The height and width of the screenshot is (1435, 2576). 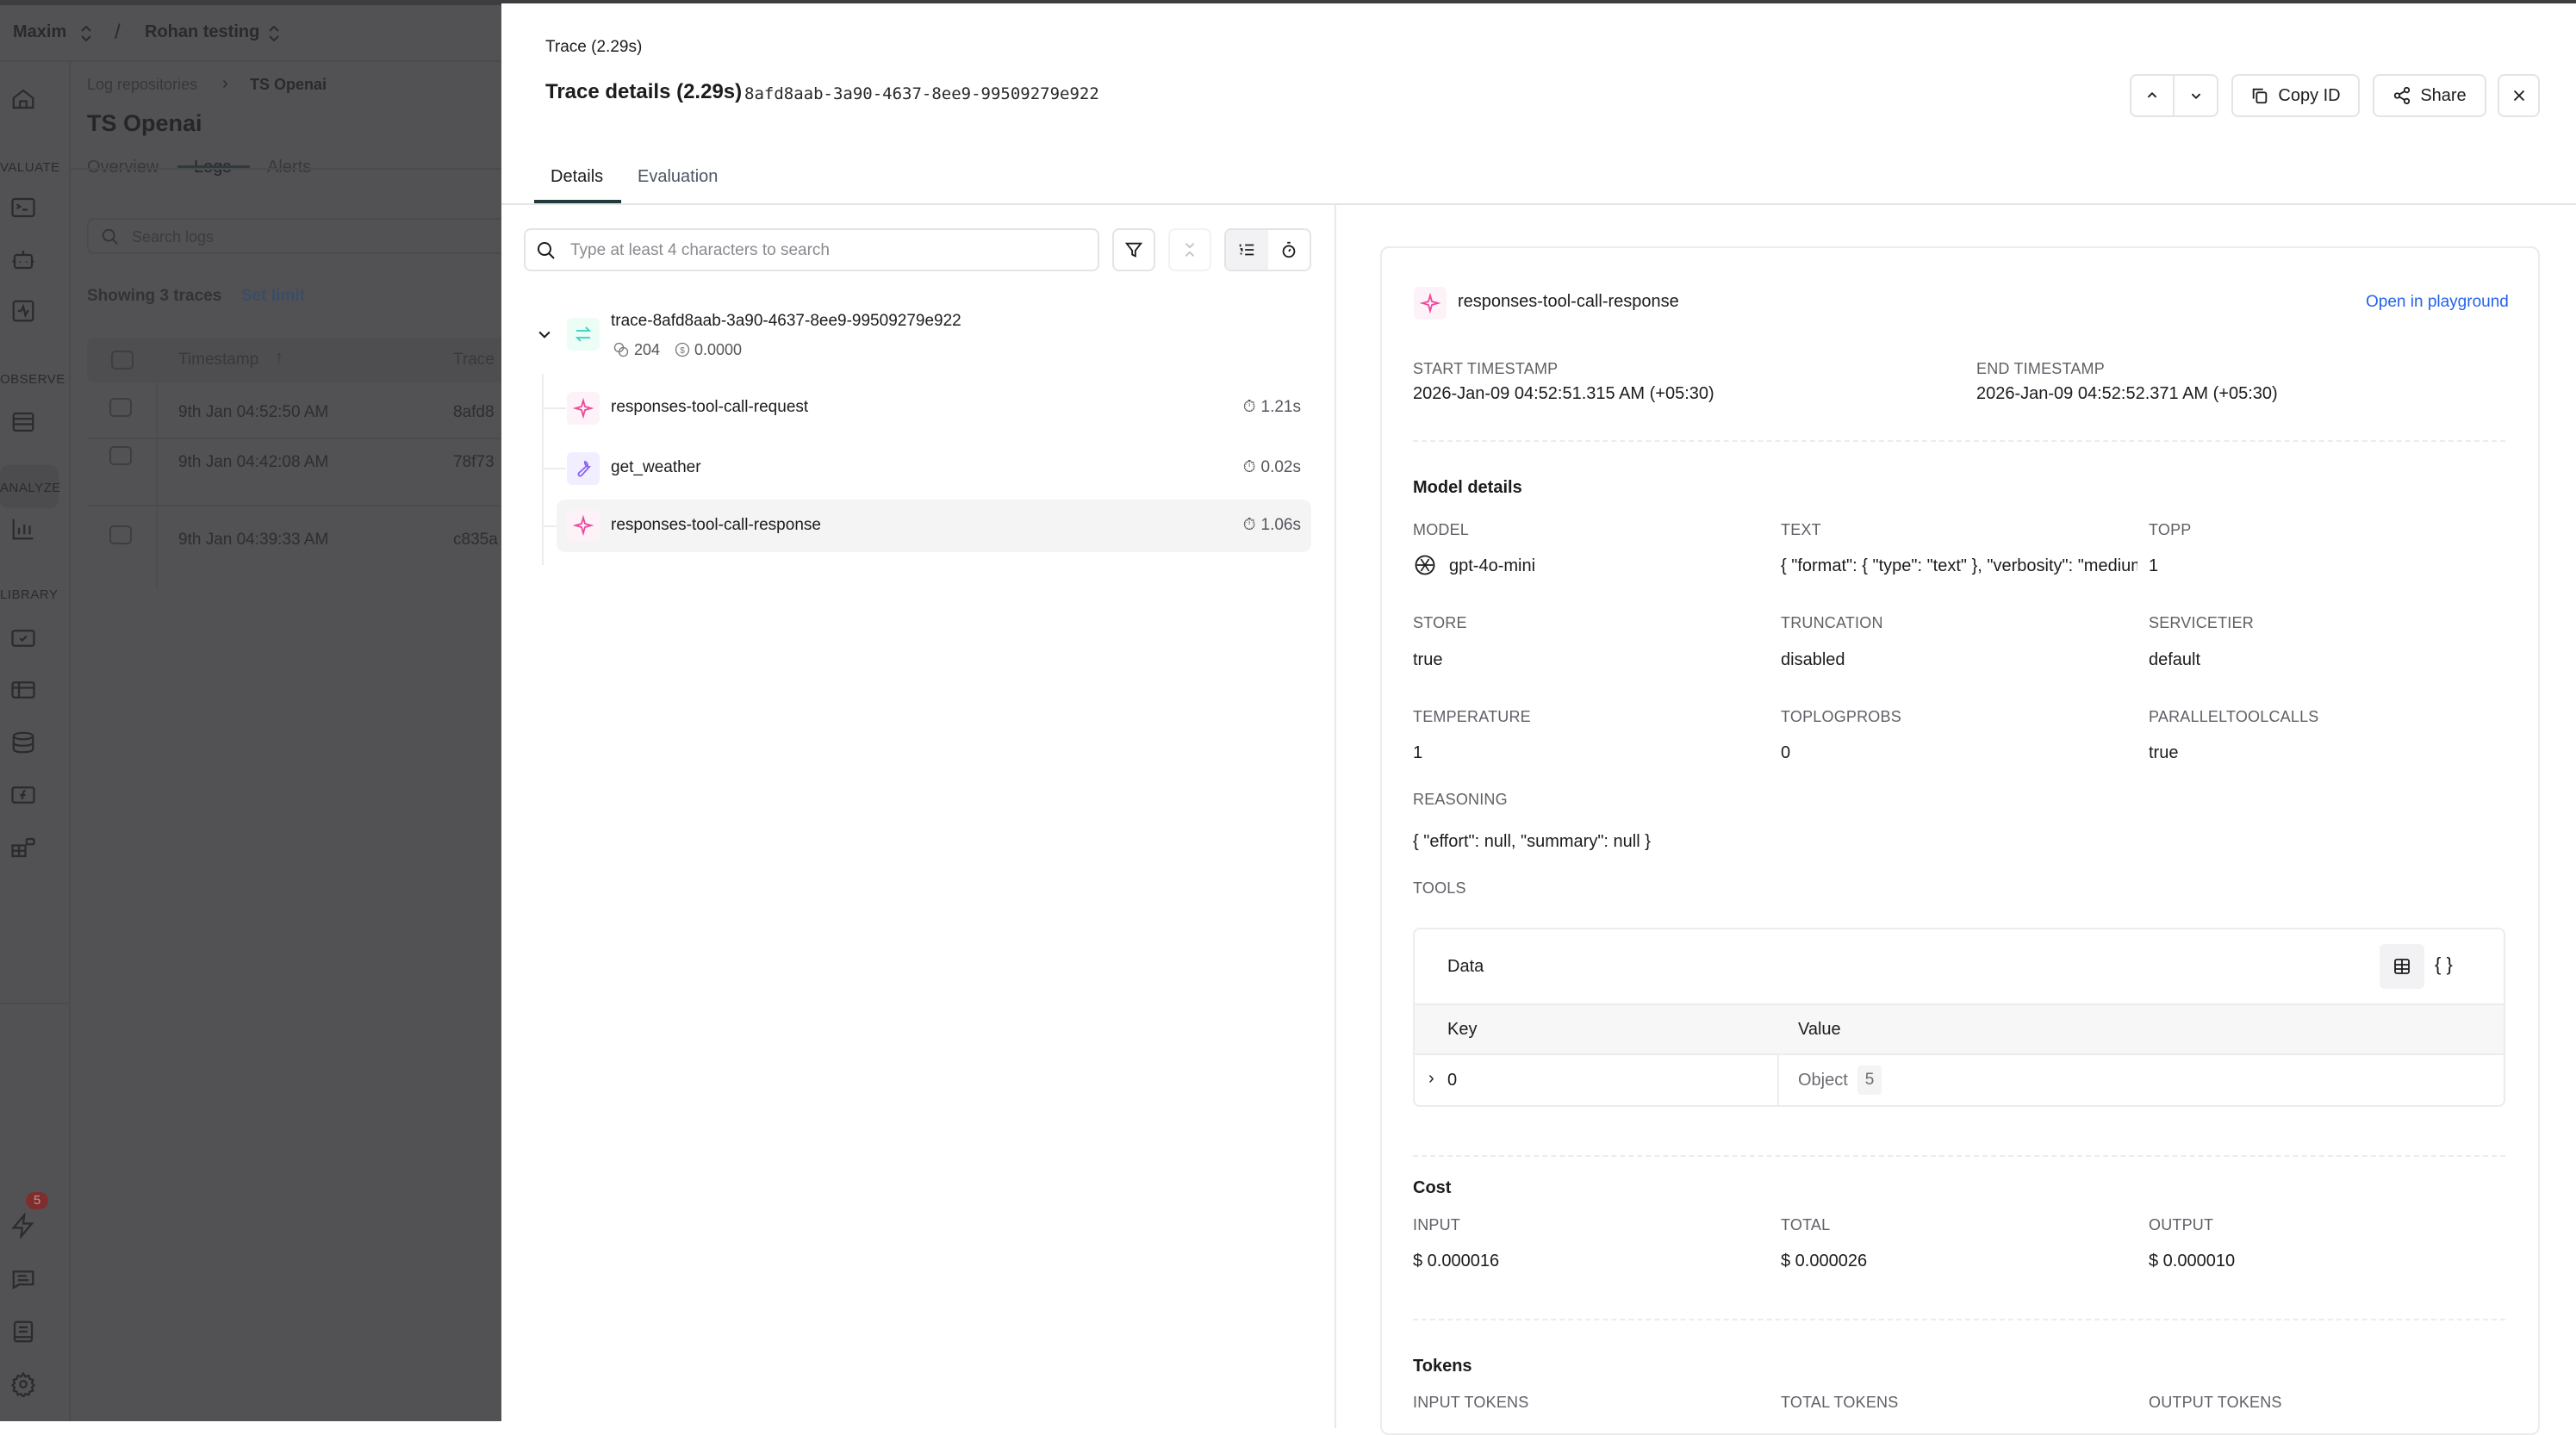 I want to click on field-label: PARALLELTOOLCALLS, so click(x=2234, y=716).